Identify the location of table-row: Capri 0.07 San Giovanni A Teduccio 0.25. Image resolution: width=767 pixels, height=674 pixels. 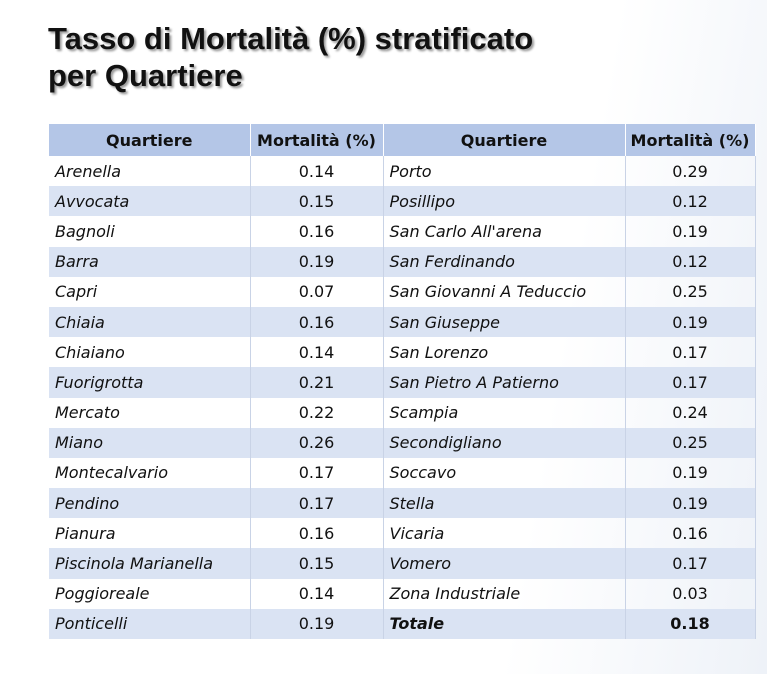
(402, 291).